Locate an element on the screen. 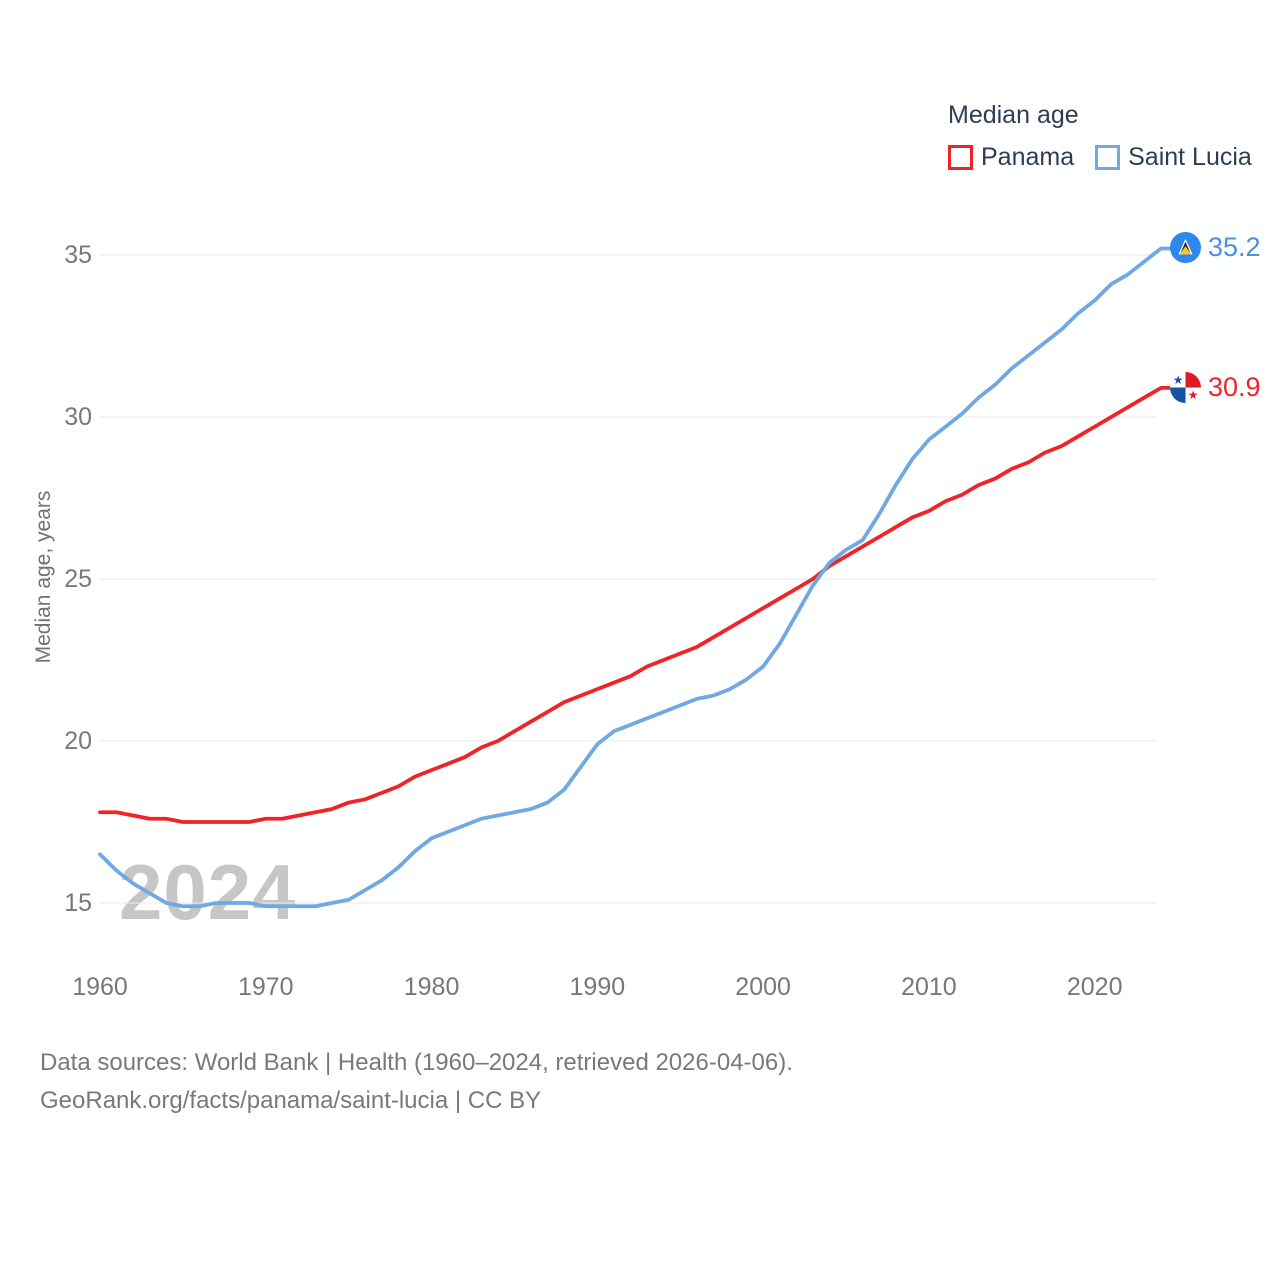 Image resolution: width=1280 pixels, height=1280 pixels. x-tick-1990: 1990 is located at coordinates (597, 987).